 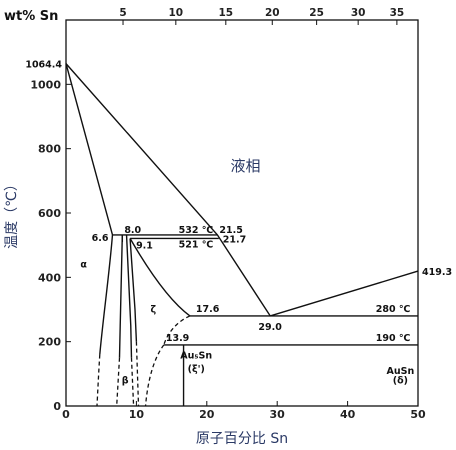 I want to click on y-tick-label: 200, so click(x=49, y=342).